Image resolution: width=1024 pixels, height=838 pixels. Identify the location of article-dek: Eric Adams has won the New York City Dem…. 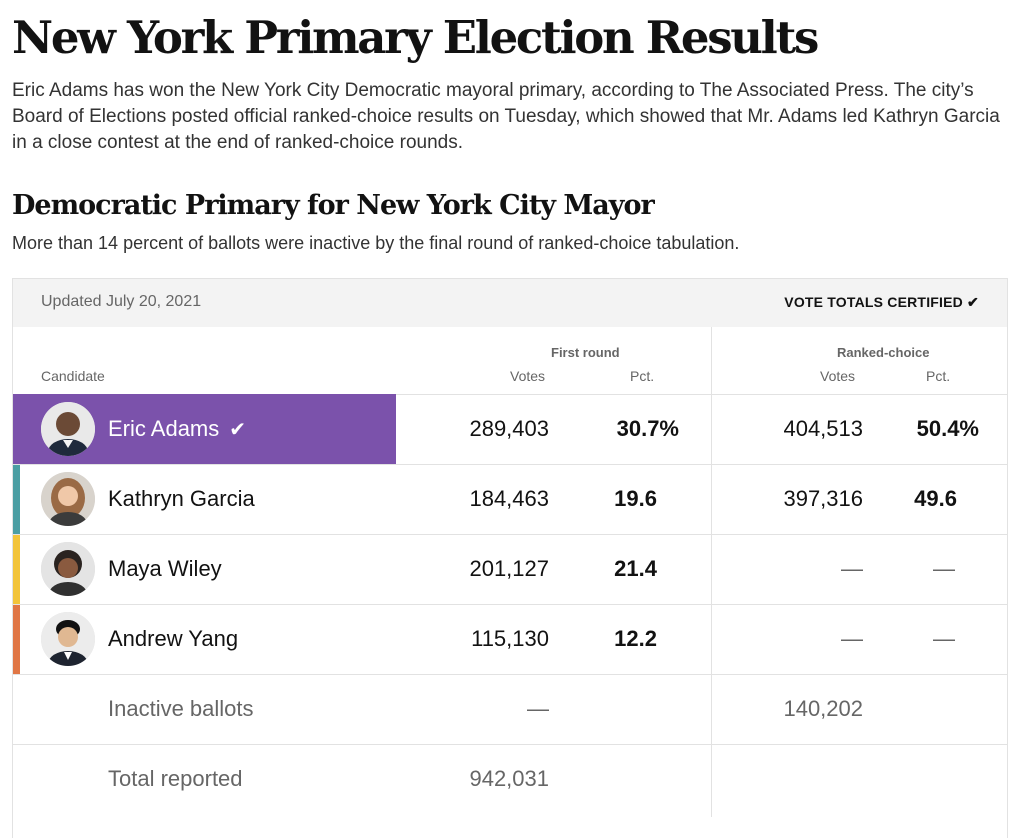
(506, 116).